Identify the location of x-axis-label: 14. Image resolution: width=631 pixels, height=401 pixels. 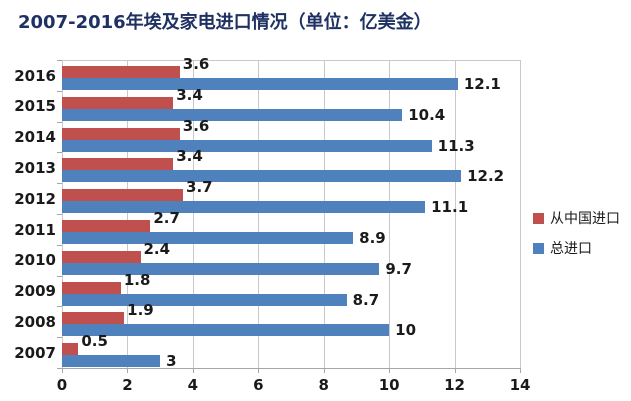
(520, 385).